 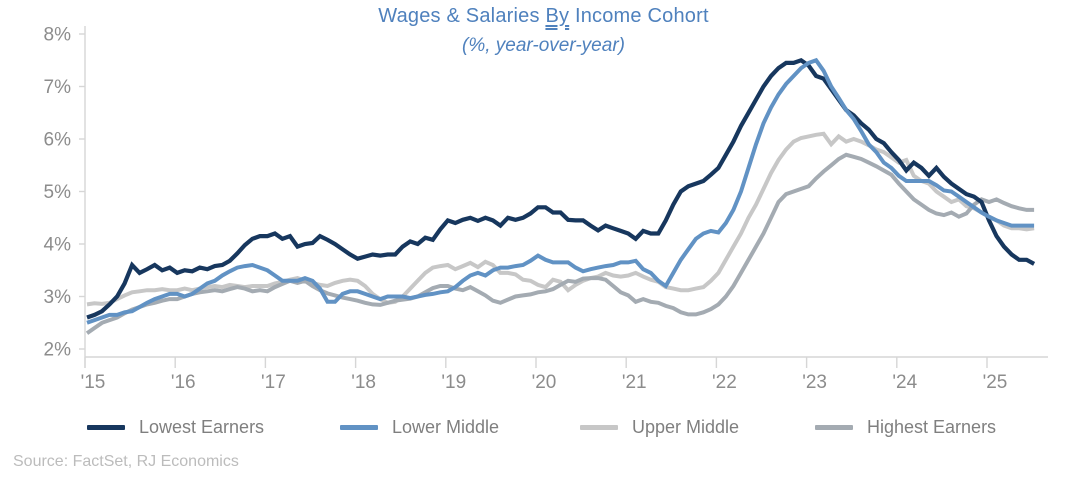 I want to click on legend-swatch-highest-earners, so click(x=834, y=427).